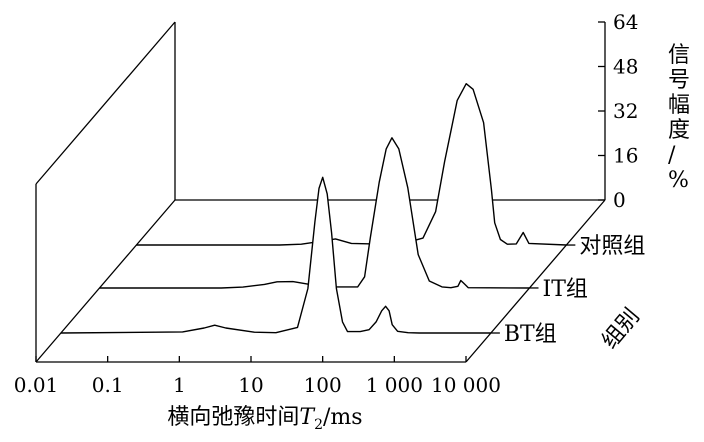 This screenshot has height=442, width=704. I want to click on y-axis-title-char: %, so click(678, 180).